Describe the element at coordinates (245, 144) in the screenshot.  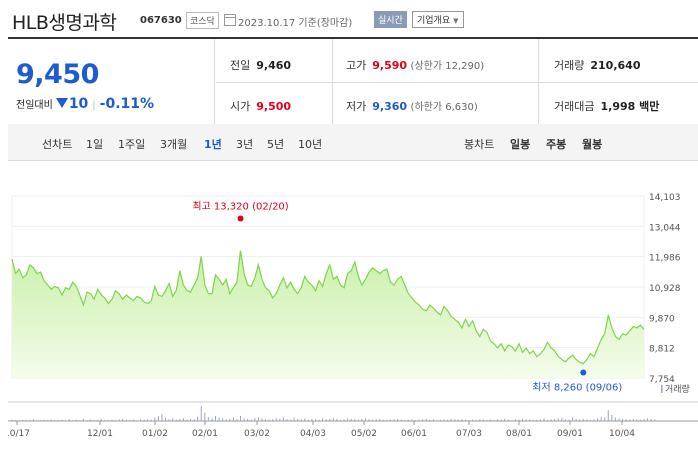
I see `tab-3y: 3년` at that location.